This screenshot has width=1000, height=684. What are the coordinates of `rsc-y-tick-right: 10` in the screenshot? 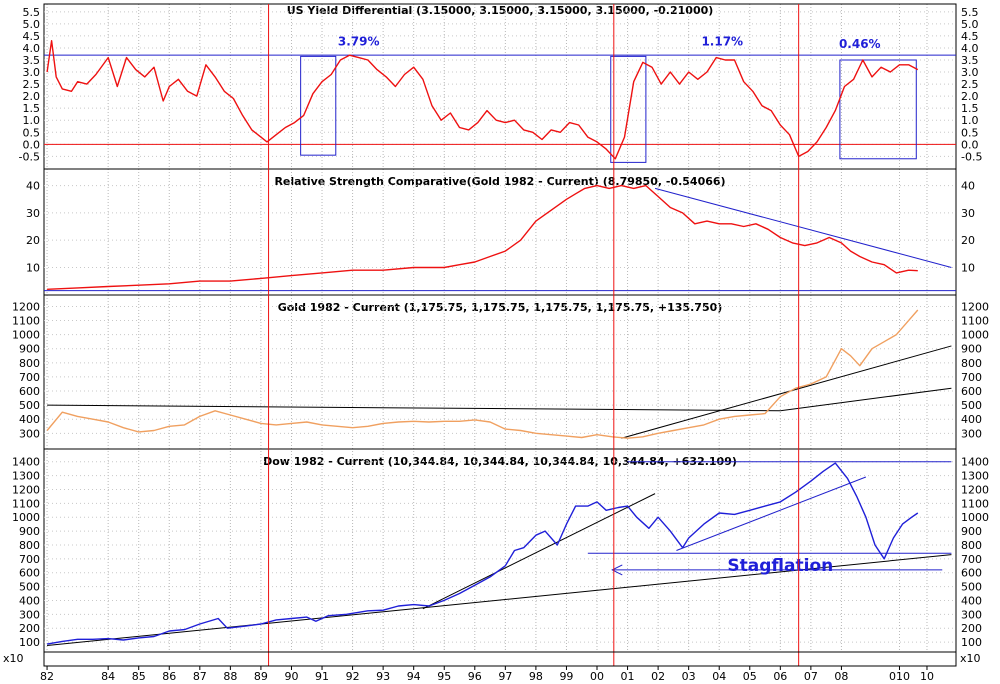 It's located at (968, 267).